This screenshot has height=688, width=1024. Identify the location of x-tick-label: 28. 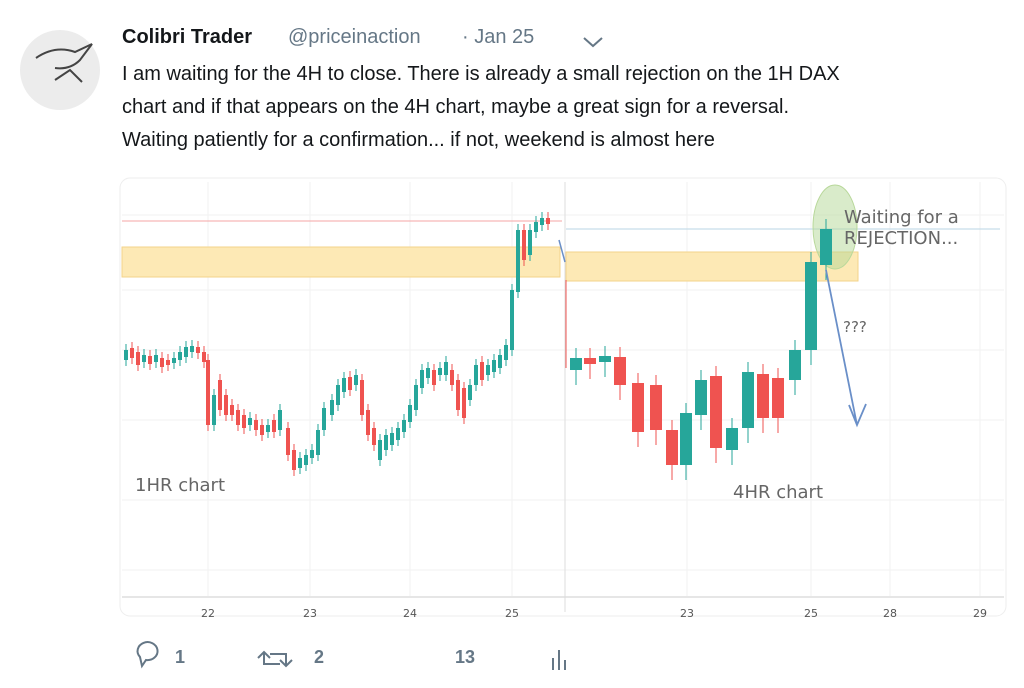
(890, 613).